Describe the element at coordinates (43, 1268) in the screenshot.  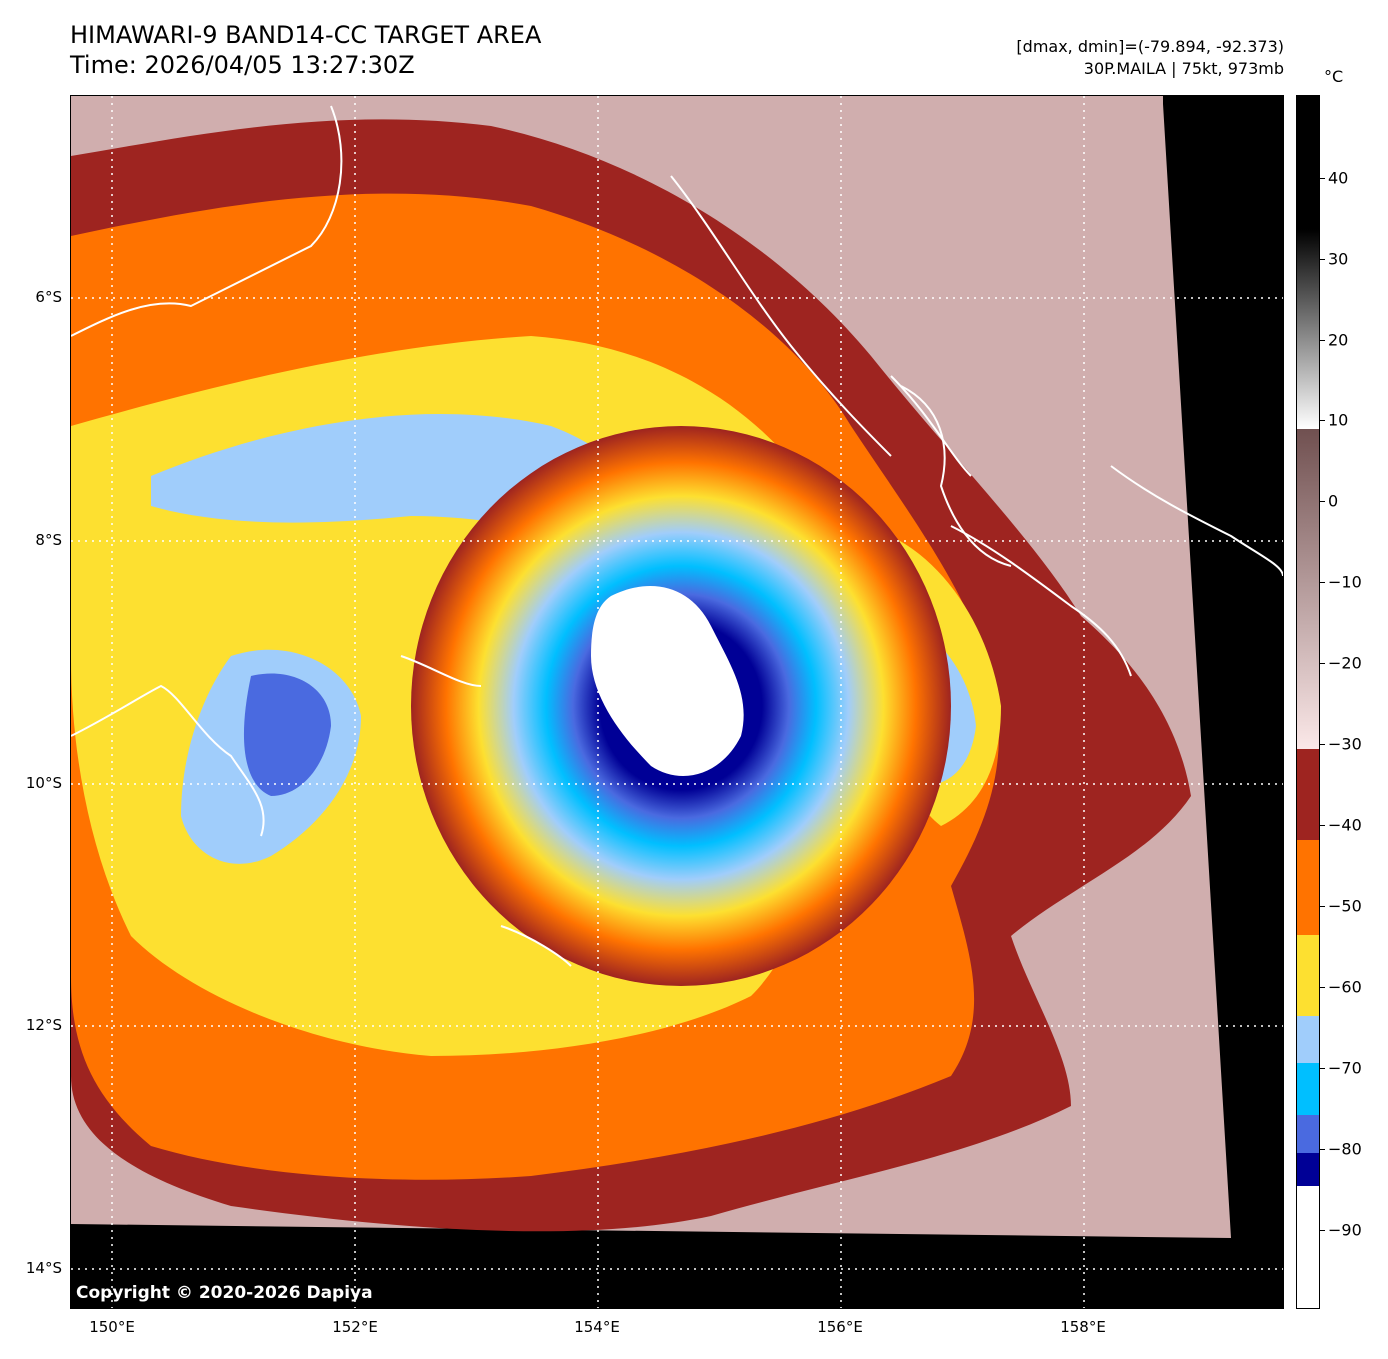
I see `lat-label: 14°S` at that location.